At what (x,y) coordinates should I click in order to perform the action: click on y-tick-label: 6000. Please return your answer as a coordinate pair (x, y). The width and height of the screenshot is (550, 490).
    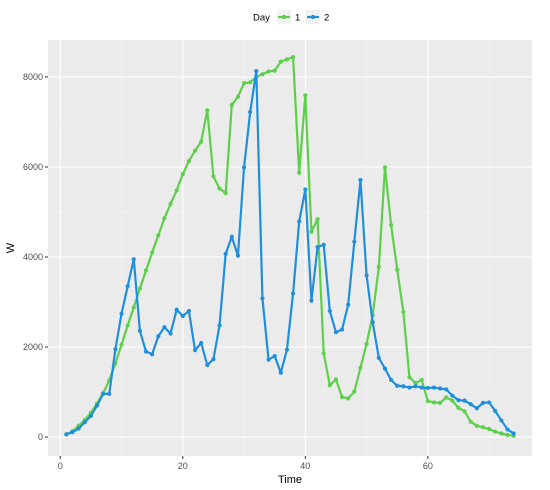
    Looking at the image, I should click on (33, 167).